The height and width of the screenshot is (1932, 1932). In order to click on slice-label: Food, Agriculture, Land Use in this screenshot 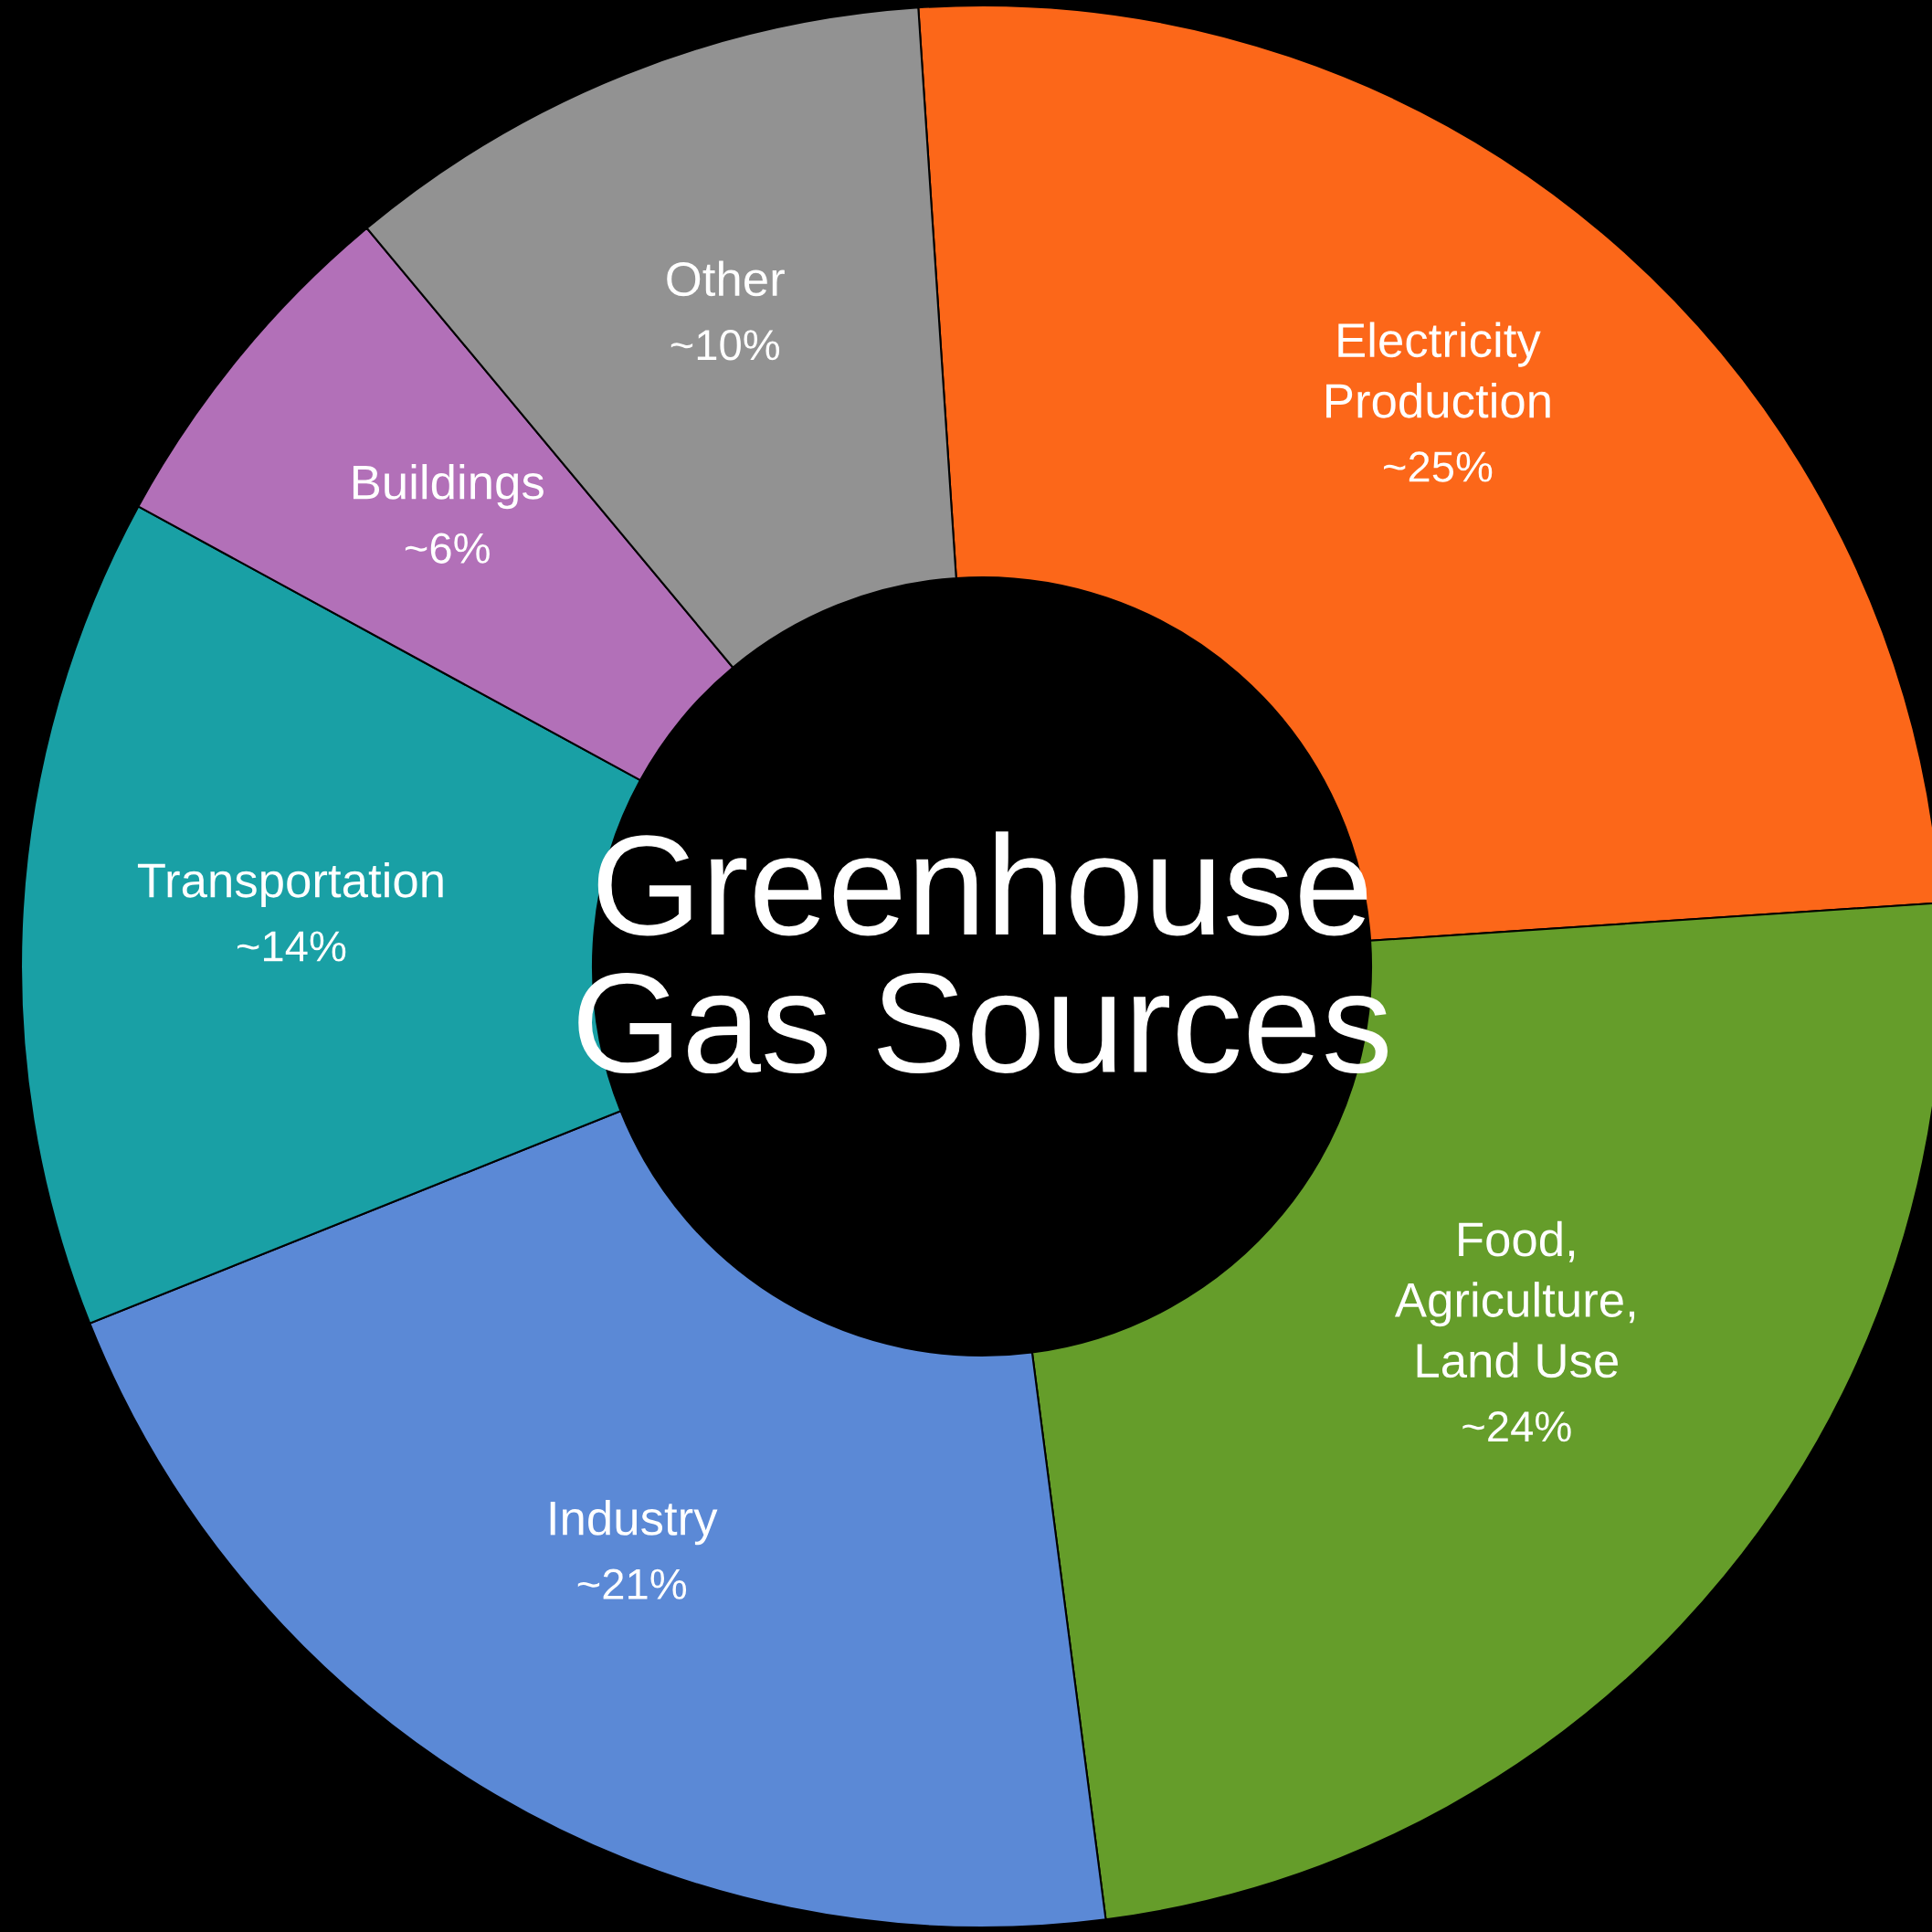, I will do `click(1514, 1299)`.